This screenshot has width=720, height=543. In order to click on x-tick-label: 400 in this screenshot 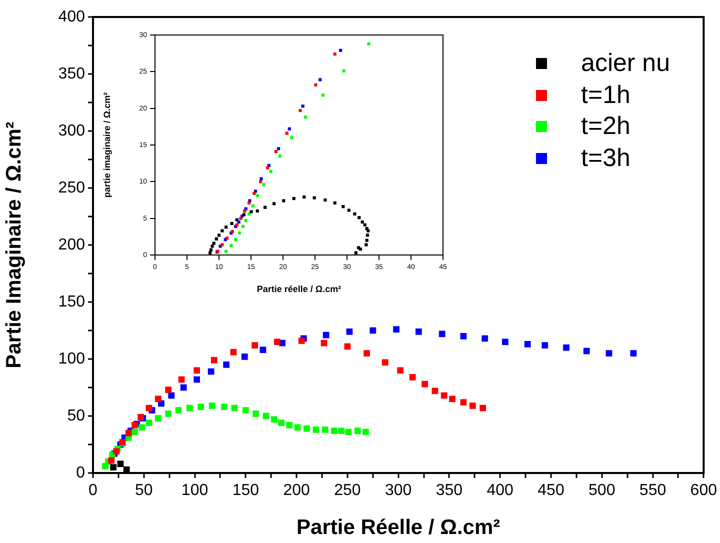, I will do `click(500, 491)`.